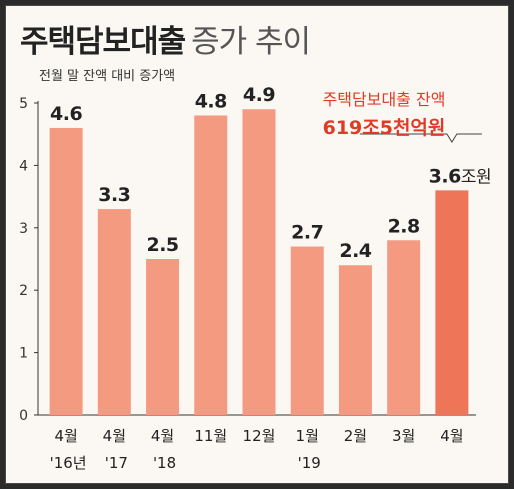 This screenshot has width=514, height=489. Describe the element at coordinates (403, 436) in the screenshot. I see `x-tick-label: 3월` at that location.